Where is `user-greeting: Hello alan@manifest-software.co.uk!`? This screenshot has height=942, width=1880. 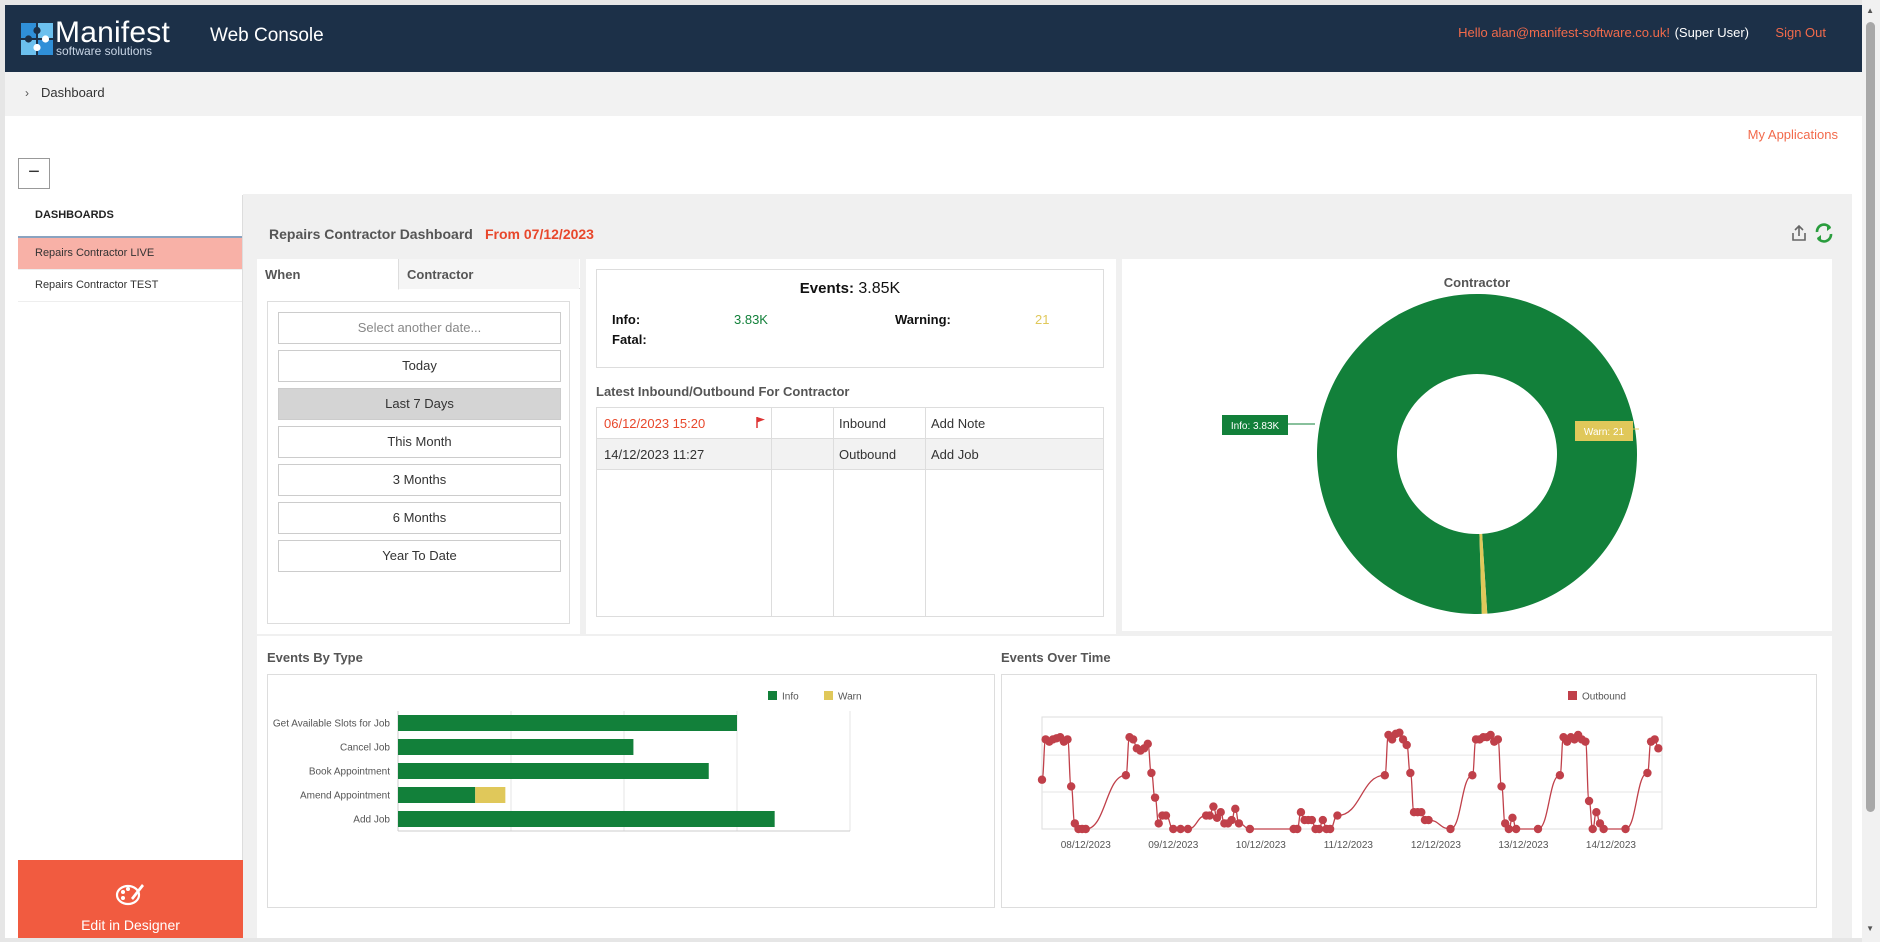
user-greeting: Hello alan@manifest-software.co.uk! is located at coordinates (1564, 32).